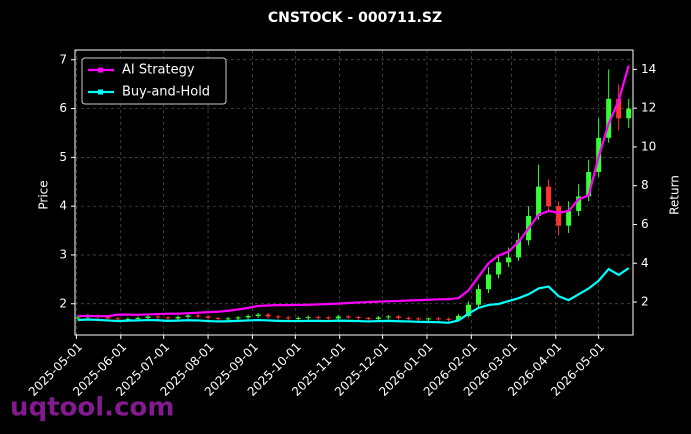 The image size is (691, 434). Describe the element at coordinates (158, 70) in the screenshot. I see `legend-label: AI Strategy` at that location.